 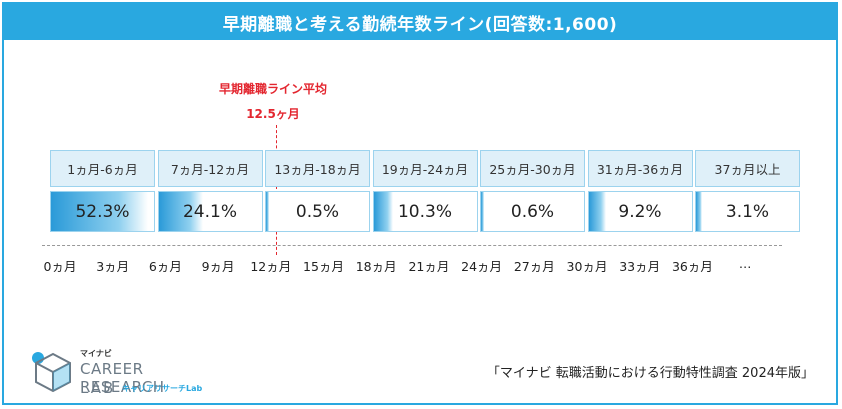 I want to click on value-label: 10.3%, so click(x=424, y=211).